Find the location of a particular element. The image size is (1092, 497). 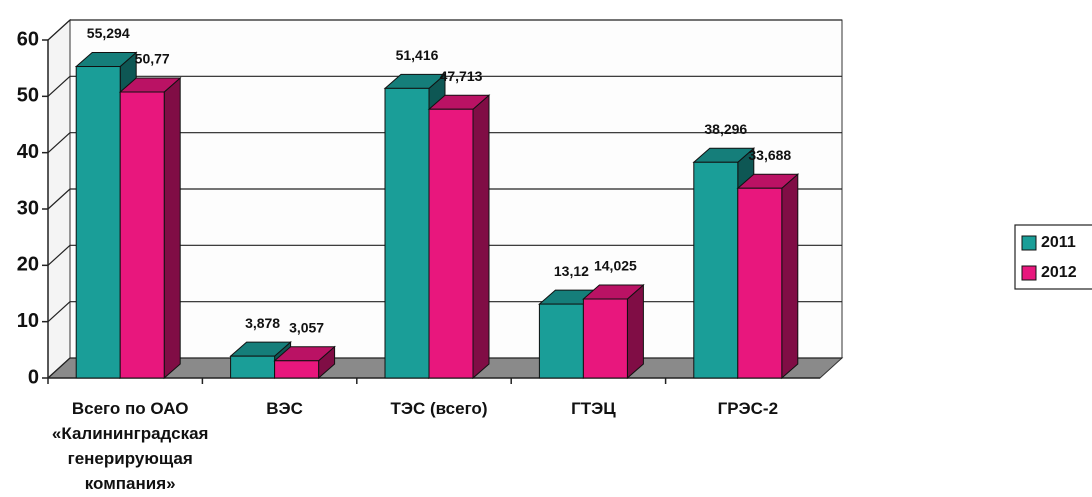

value-label: 3,057 is located at coordinates (306, 327).